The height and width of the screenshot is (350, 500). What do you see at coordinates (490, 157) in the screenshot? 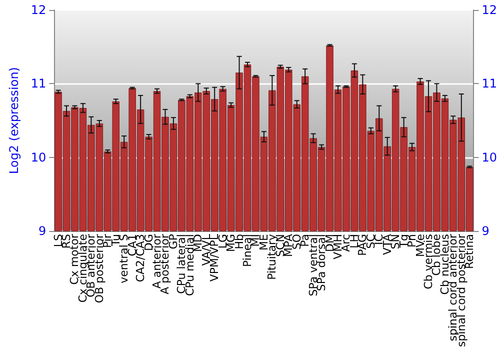
I see `y2-tick-label: 10` at bounding box center [490, 157].